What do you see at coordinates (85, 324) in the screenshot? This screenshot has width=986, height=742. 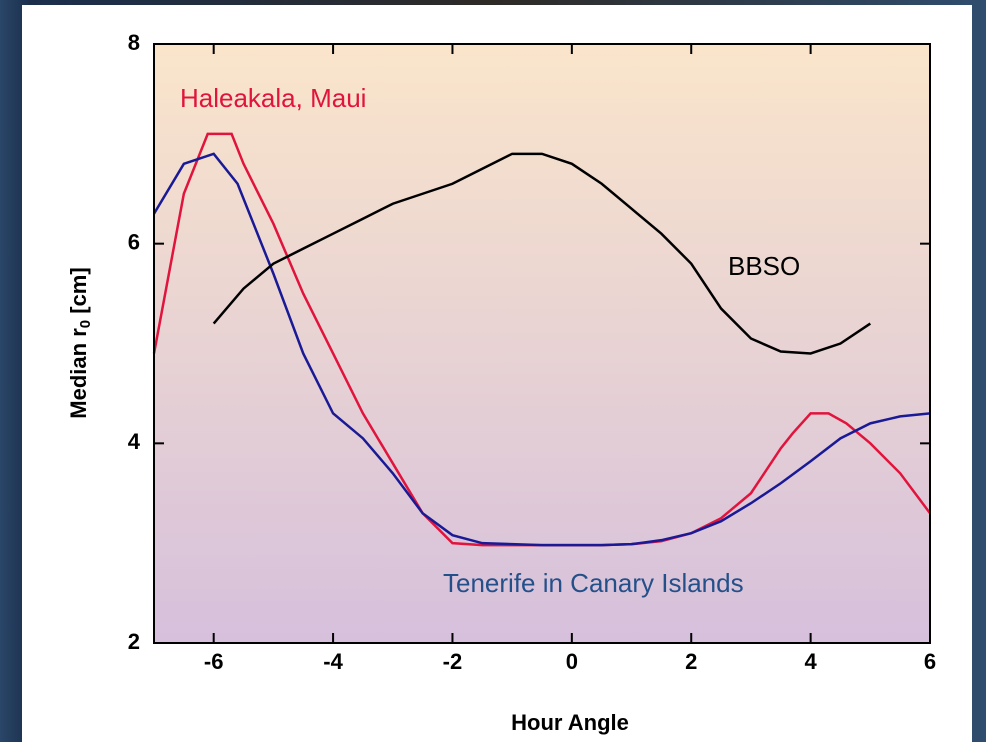 I see `y-label-sub: 0` at bounding box center [85, 324].